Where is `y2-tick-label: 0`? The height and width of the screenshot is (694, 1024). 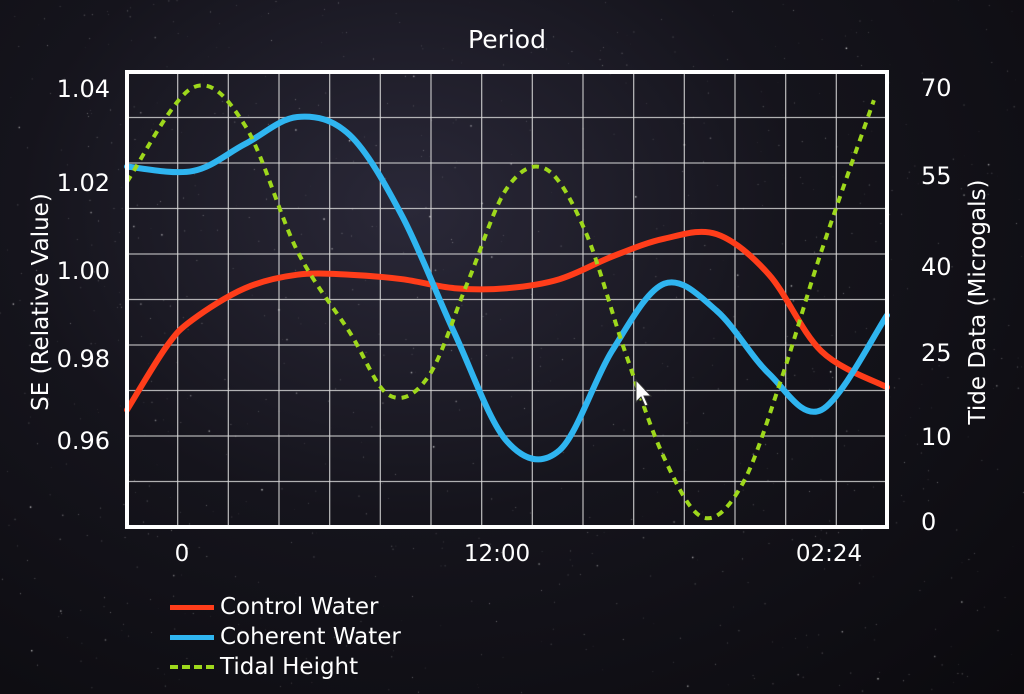 y2-tick-label: 0 is located at coordinates (928, 522).